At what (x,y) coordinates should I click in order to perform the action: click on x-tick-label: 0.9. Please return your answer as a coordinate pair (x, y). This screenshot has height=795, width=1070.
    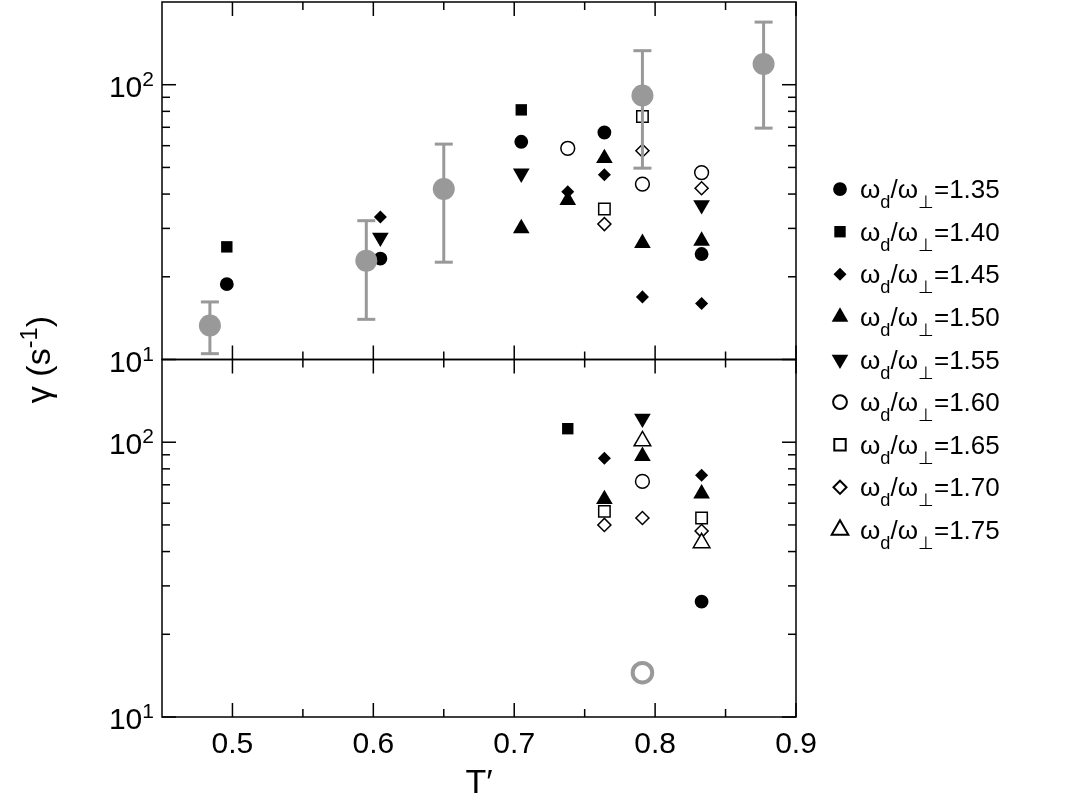
    Looking at the image, I should click on (796, 742).